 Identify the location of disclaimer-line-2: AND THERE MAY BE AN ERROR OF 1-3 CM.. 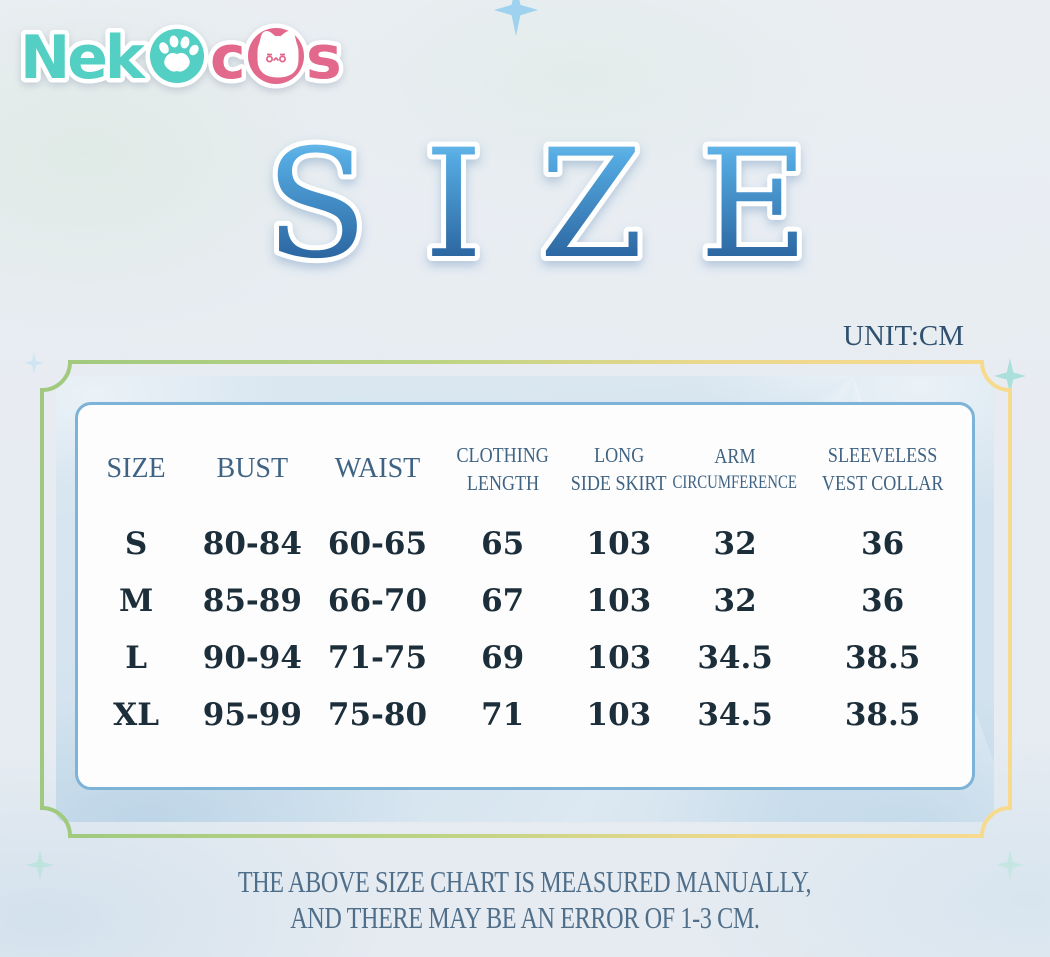
(525, 917).